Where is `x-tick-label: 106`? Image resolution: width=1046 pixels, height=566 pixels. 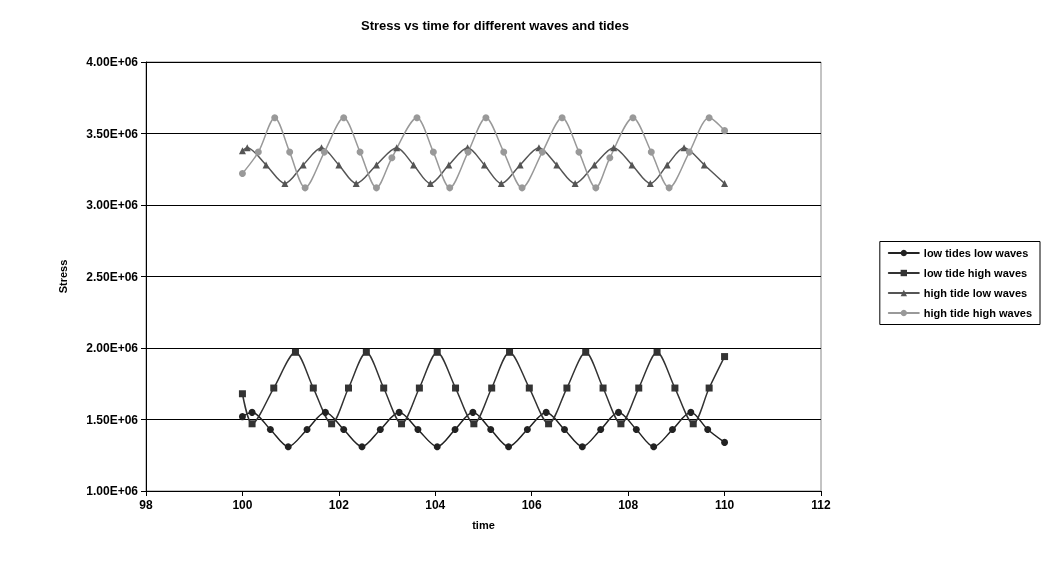 x-tick-label: 106 is located at coordinates (532, 505).